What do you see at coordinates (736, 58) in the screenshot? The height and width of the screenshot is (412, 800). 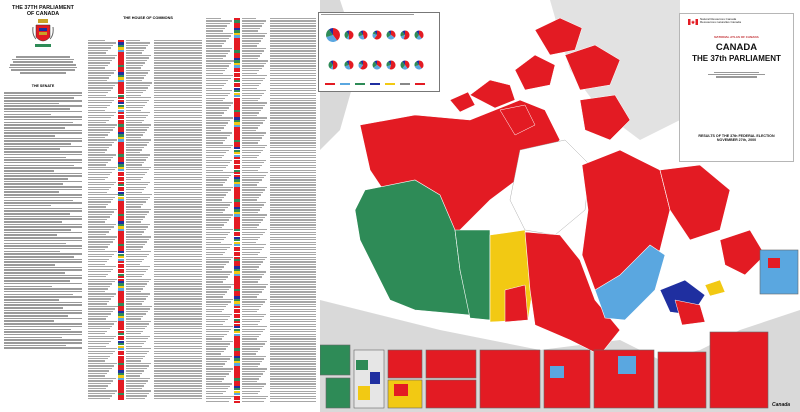 I see `map-subtitle: THE 37th PARLIAMENT` at bounding box center [736, 58].